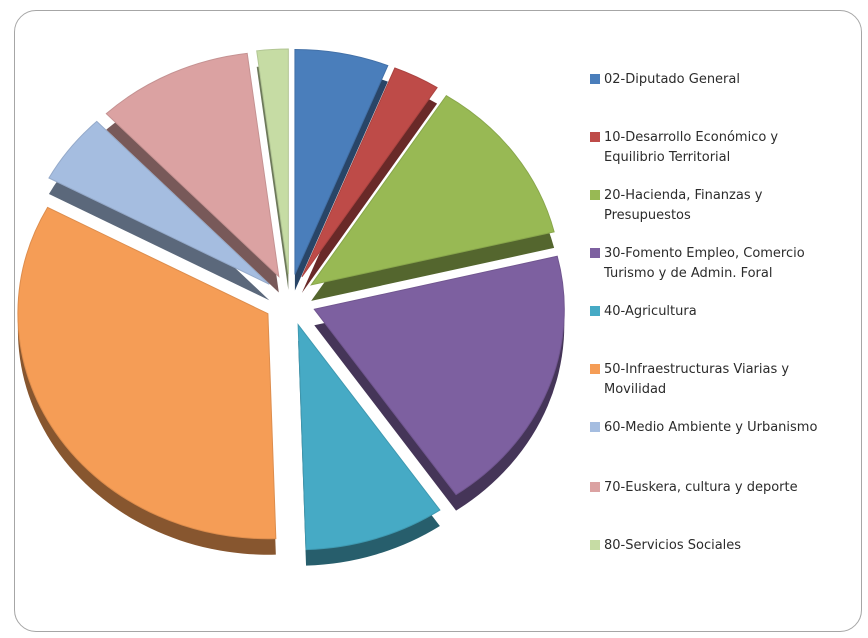 Image resolution: width=868 pixels, height=638 pixels. Describe the element at coordinates (683, 205) in the screenshot. I see `legend-label: 20-Hacienda, Finanzas y Presupuestos` at that location.